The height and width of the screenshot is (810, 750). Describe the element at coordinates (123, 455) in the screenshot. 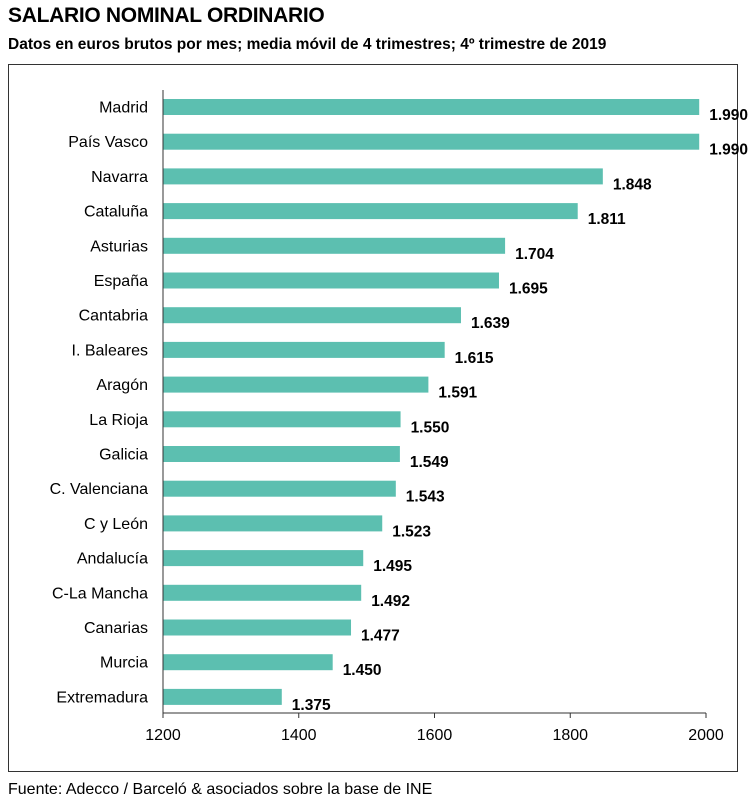

I see `category-label: Galicia` at that location.